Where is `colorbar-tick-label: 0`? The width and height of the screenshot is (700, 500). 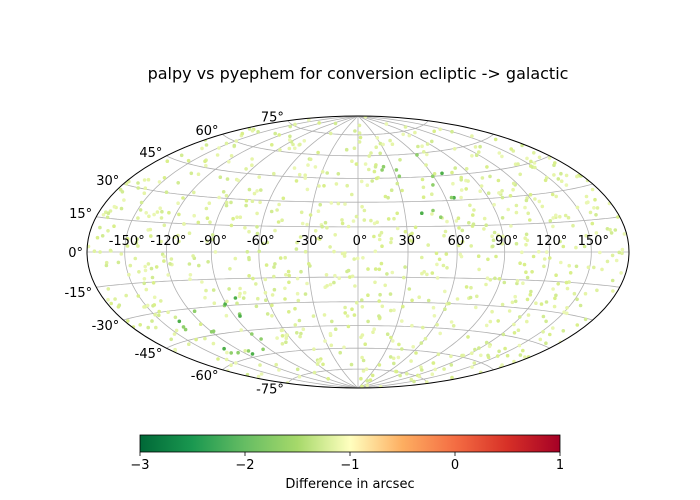 colorbar-tick-label: 0 is located at coordinates (455, 465).